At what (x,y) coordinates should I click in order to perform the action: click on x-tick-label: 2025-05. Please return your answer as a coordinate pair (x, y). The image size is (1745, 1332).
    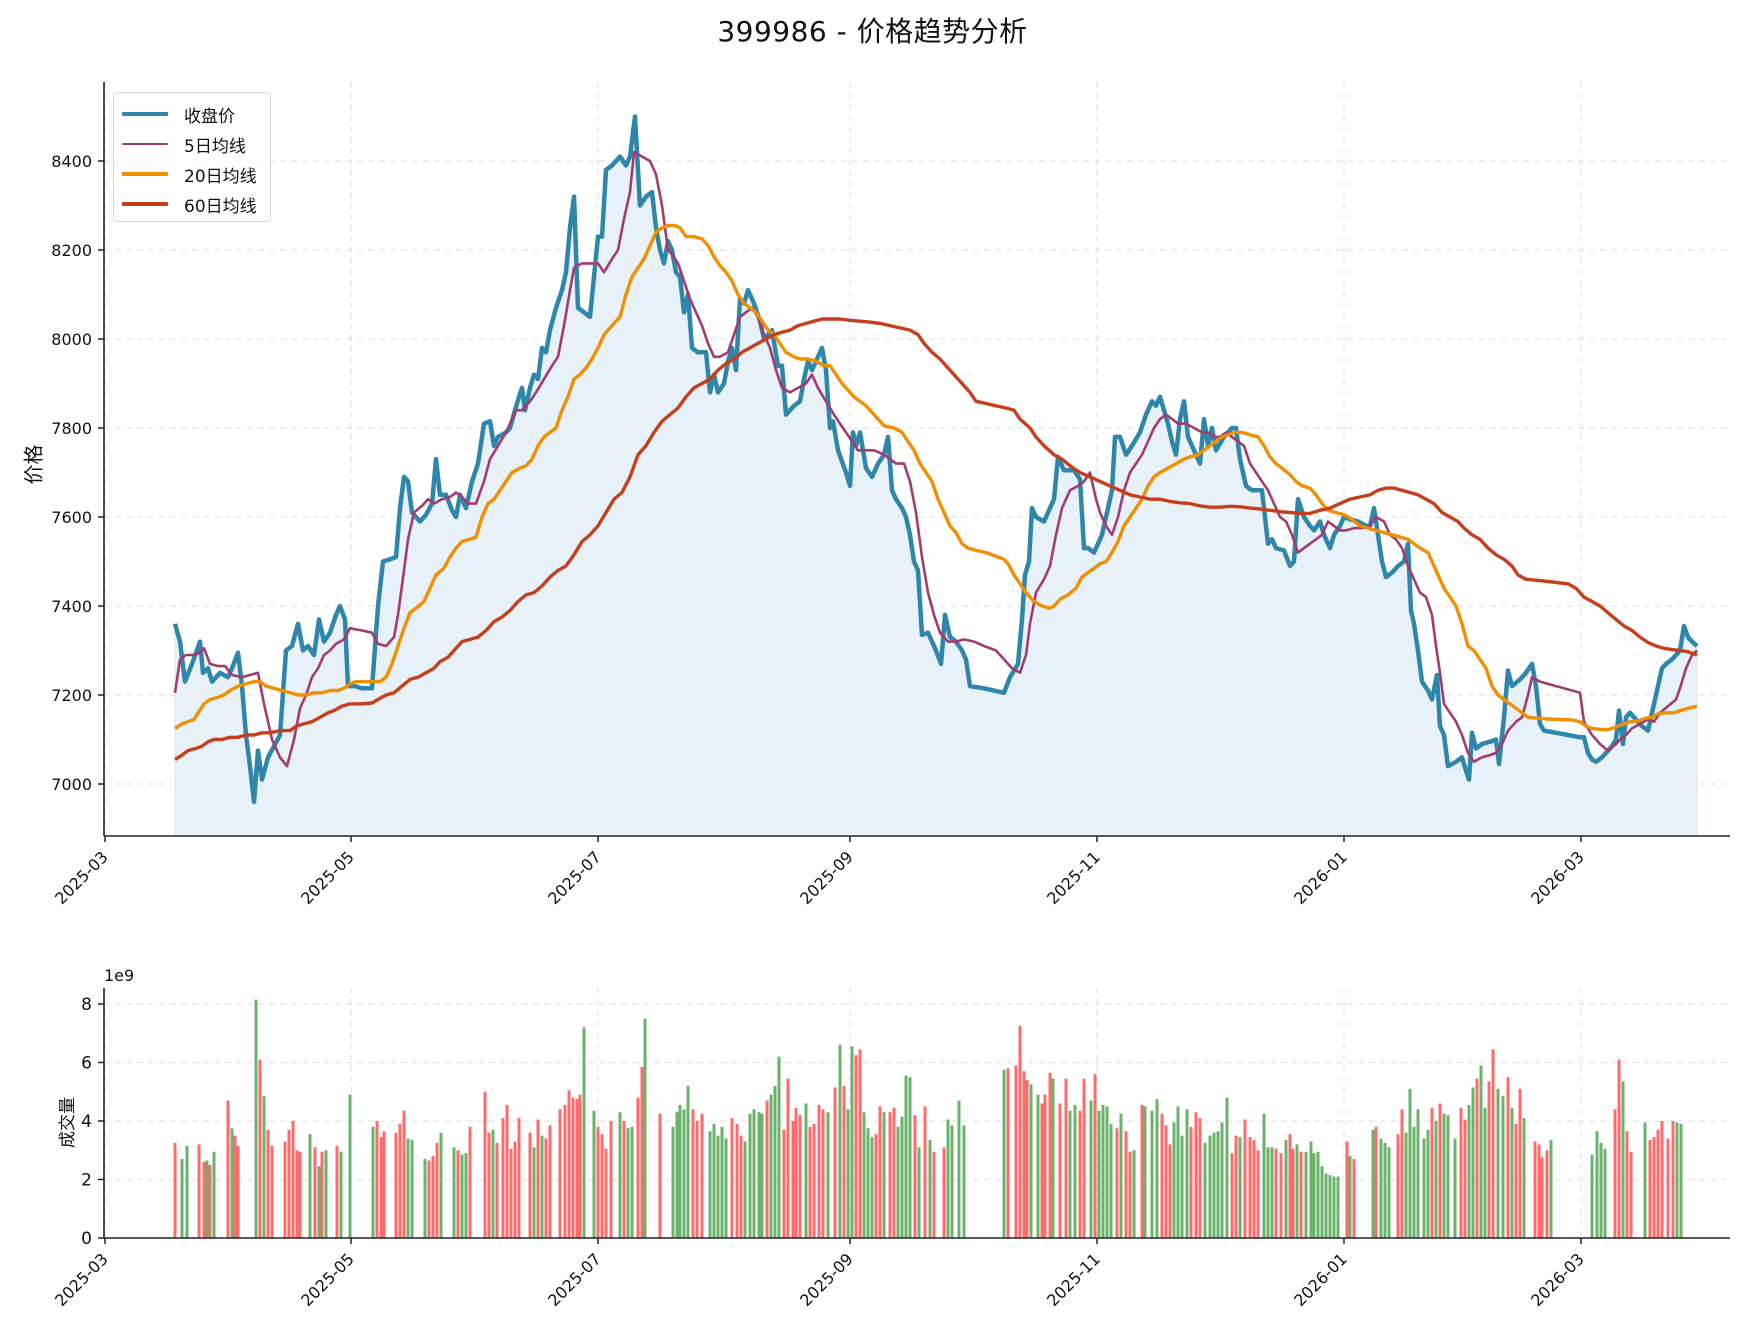
    Looking at the image, I should click on (327, 1279).